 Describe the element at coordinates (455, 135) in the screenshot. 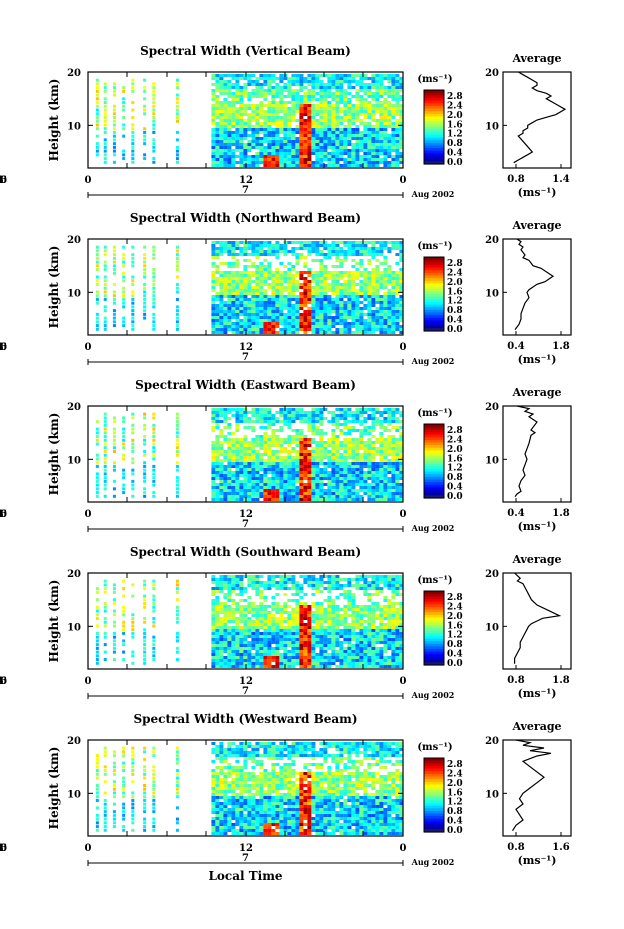

I see `colorbar-tick-label: 1.2` at that location.